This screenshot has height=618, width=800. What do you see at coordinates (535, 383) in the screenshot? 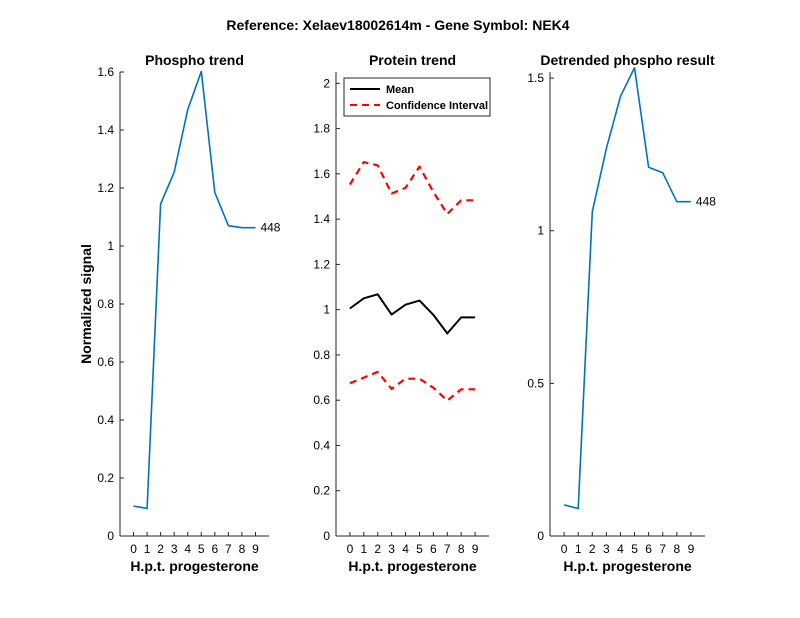
I see `y-tick-label: 0.5` at bounding box center [535, 383].